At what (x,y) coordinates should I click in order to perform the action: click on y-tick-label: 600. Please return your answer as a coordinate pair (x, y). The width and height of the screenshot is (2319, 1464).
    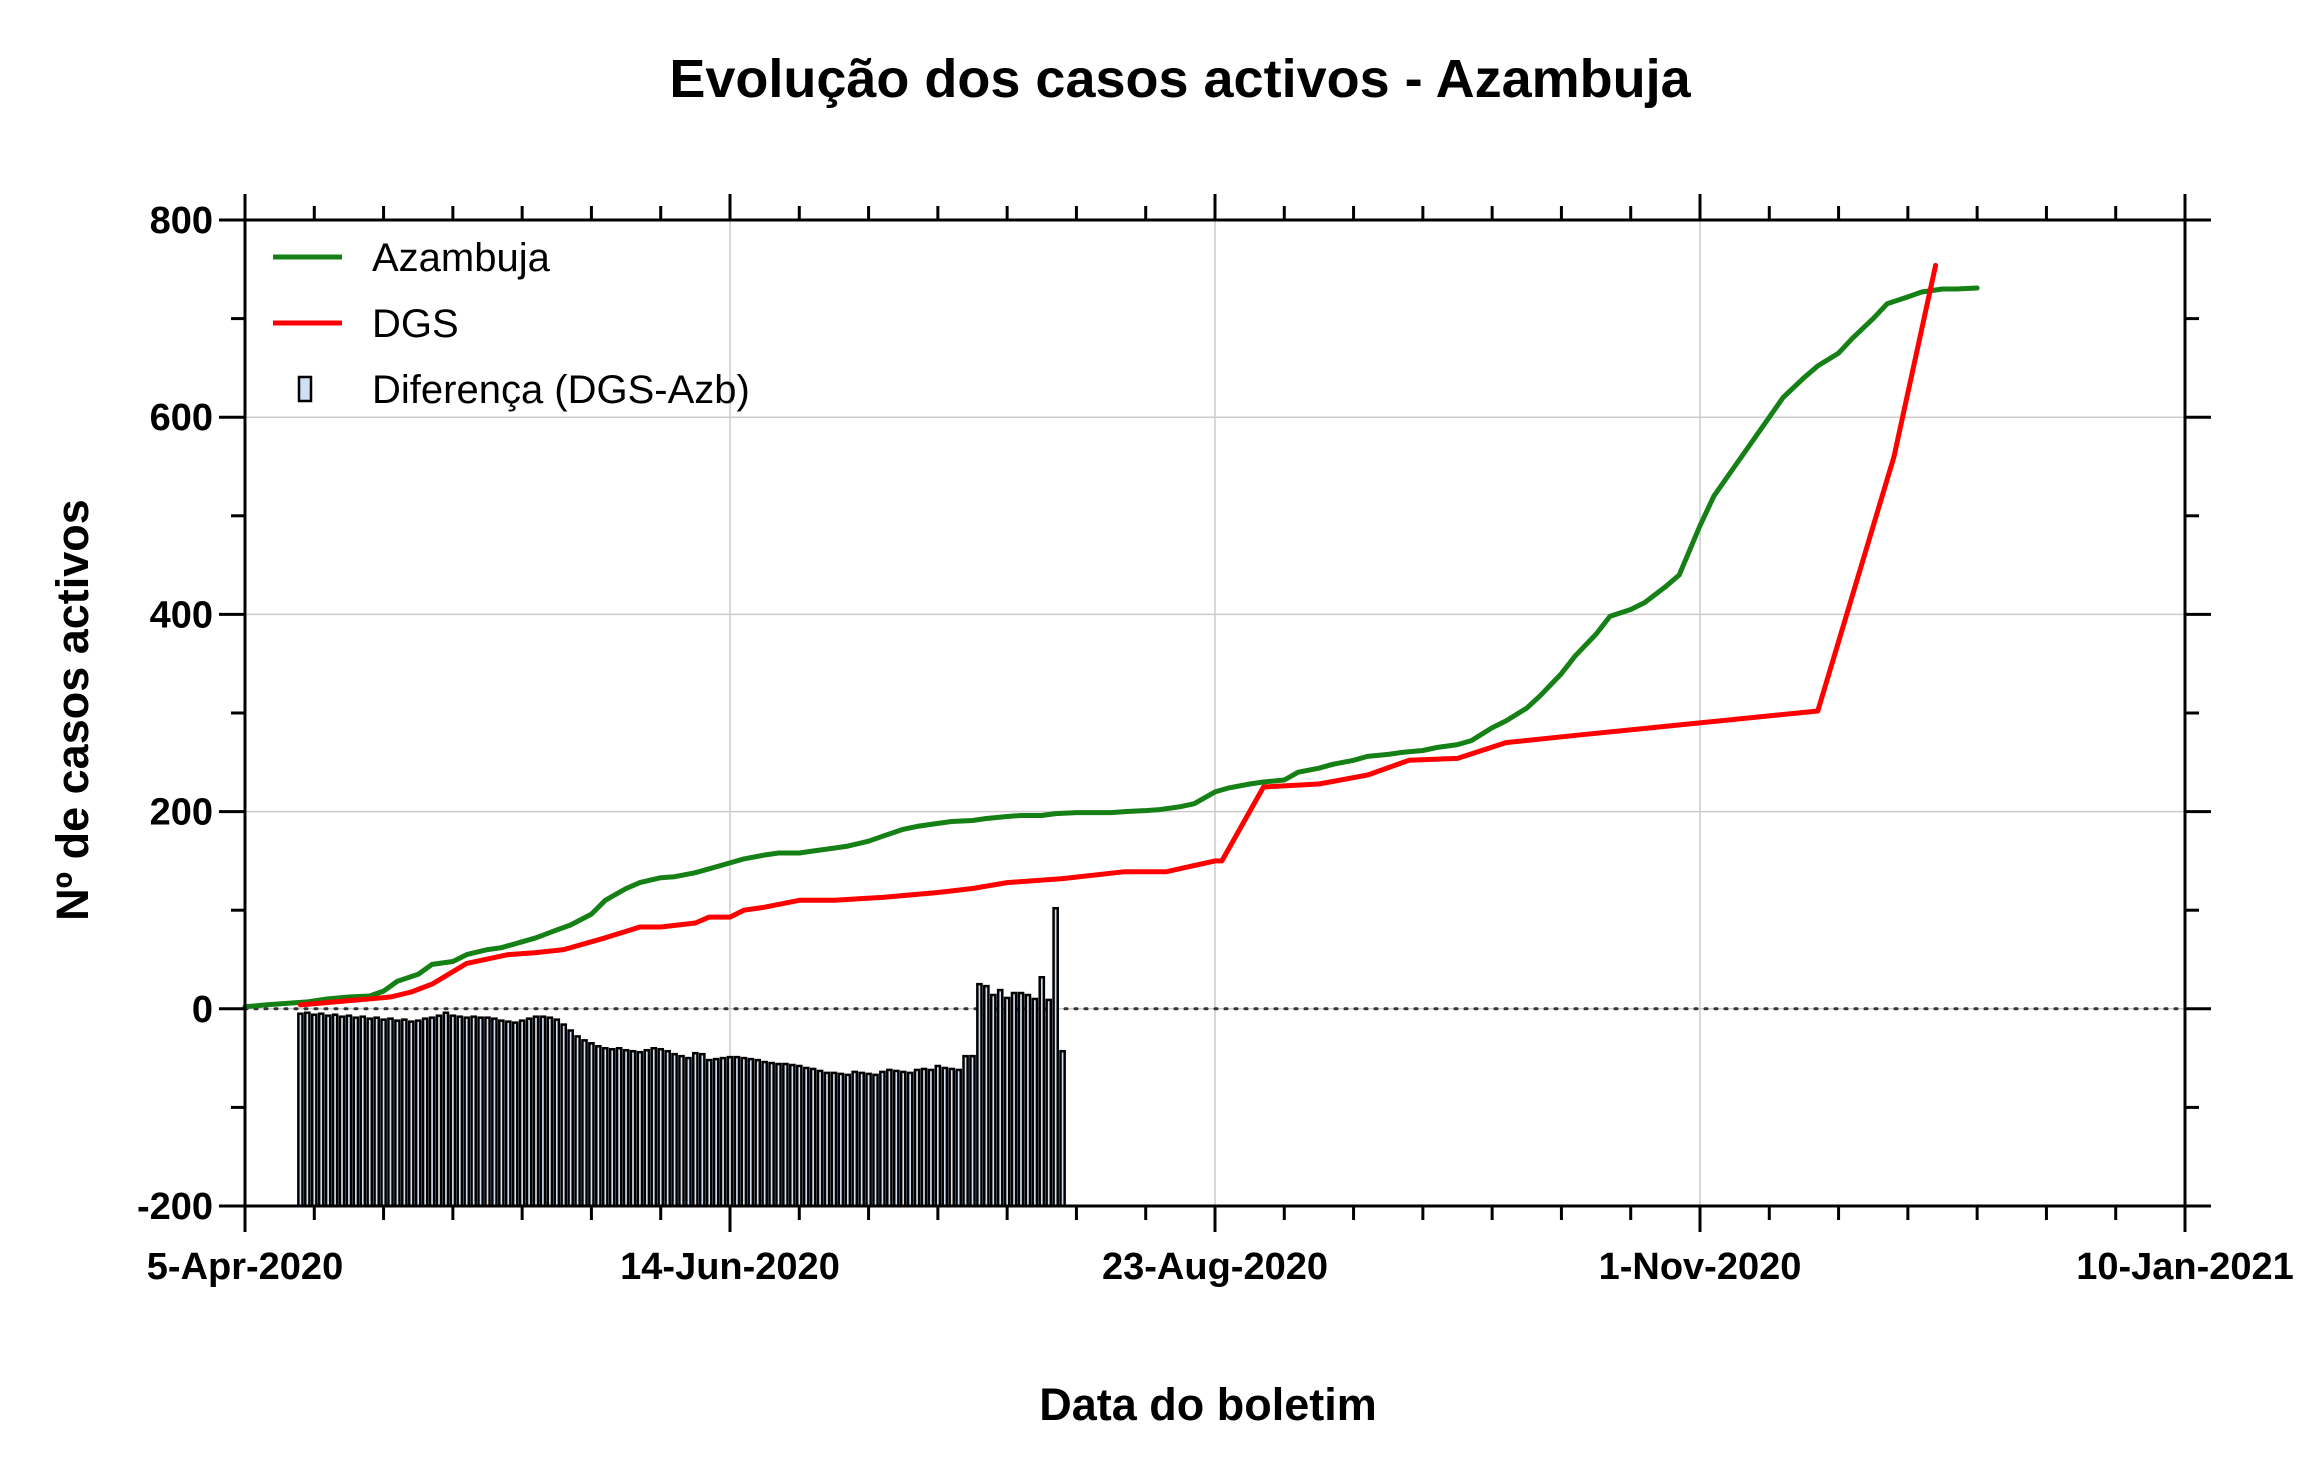
    Looking at the image, I should click on (181, 418).